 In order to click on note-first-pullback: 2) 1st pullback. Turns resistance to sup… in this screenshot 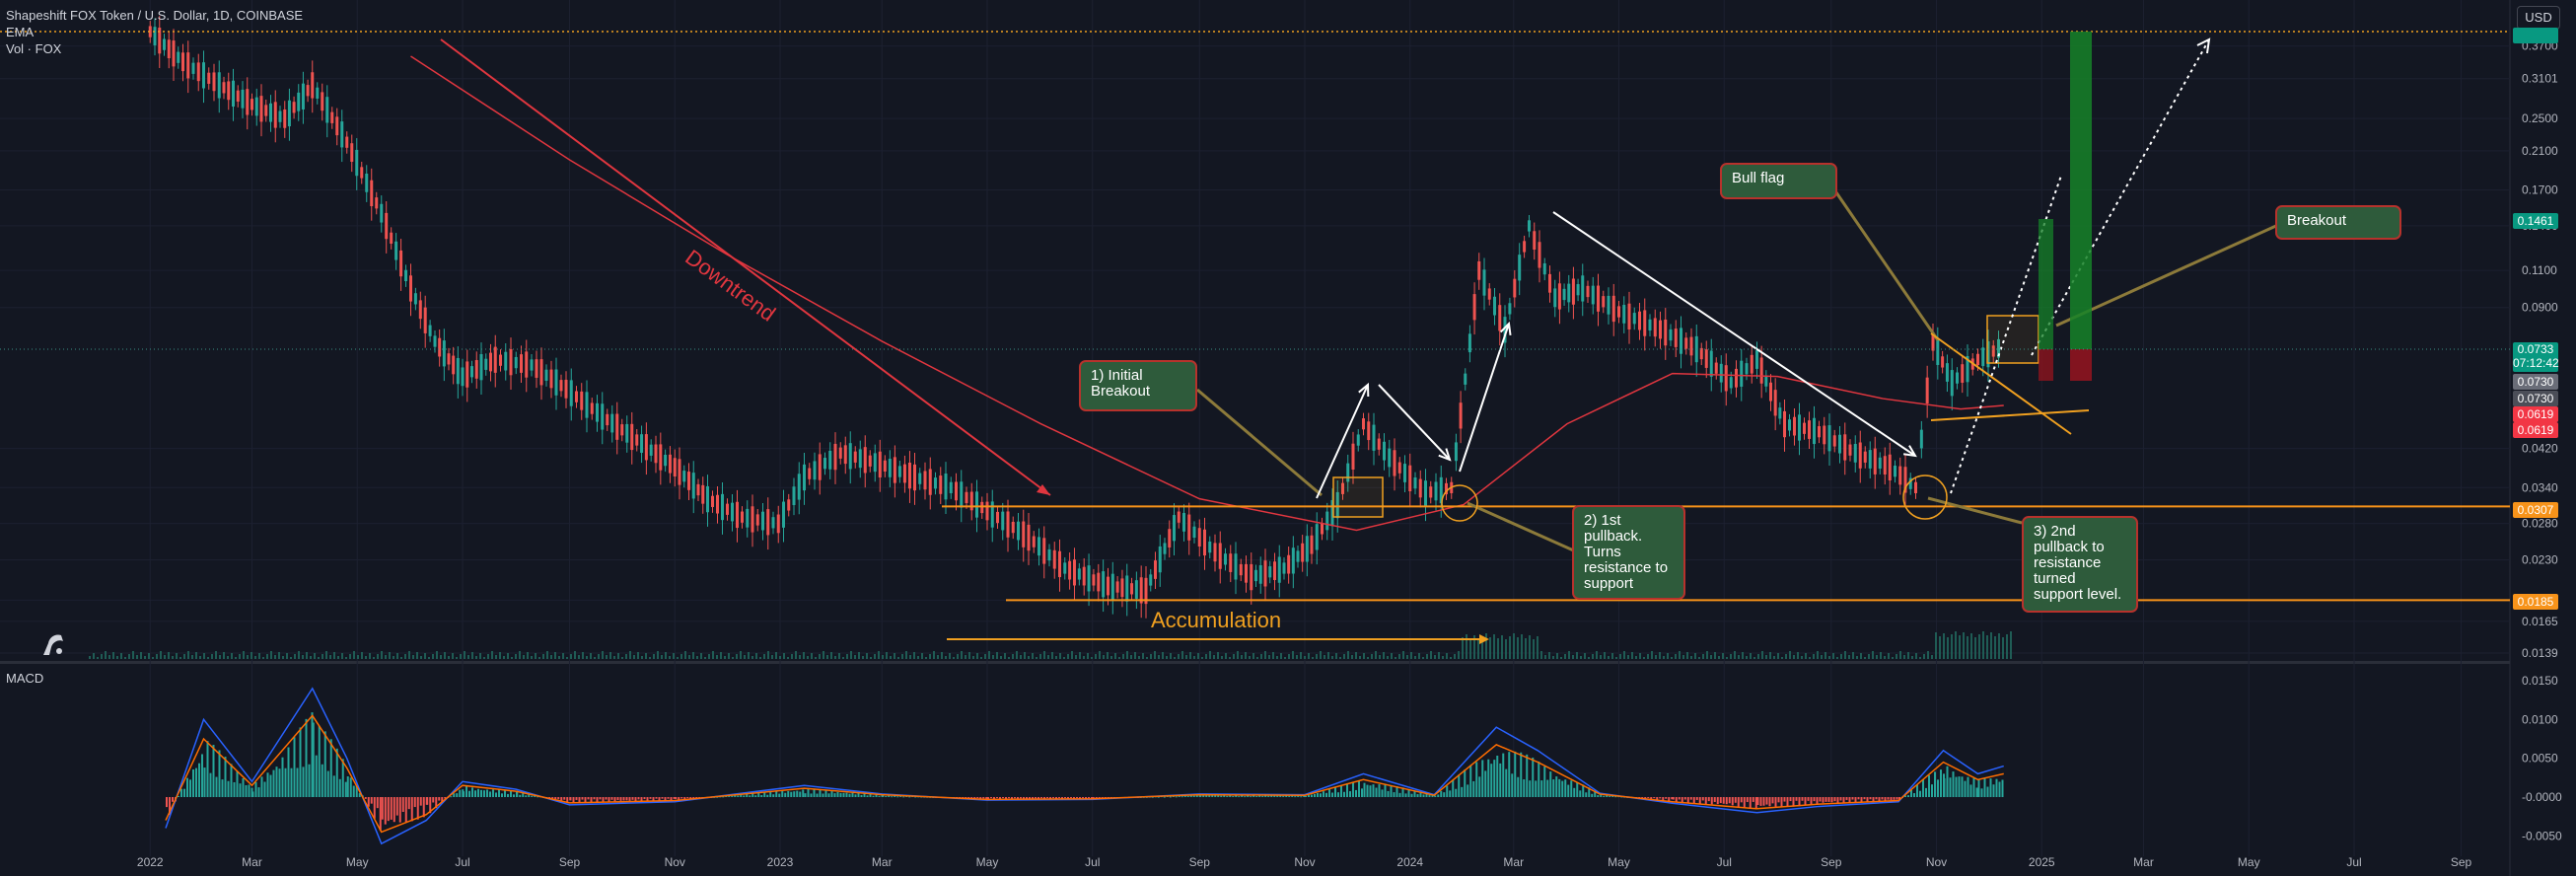, I will do `click(1628, 552)`.